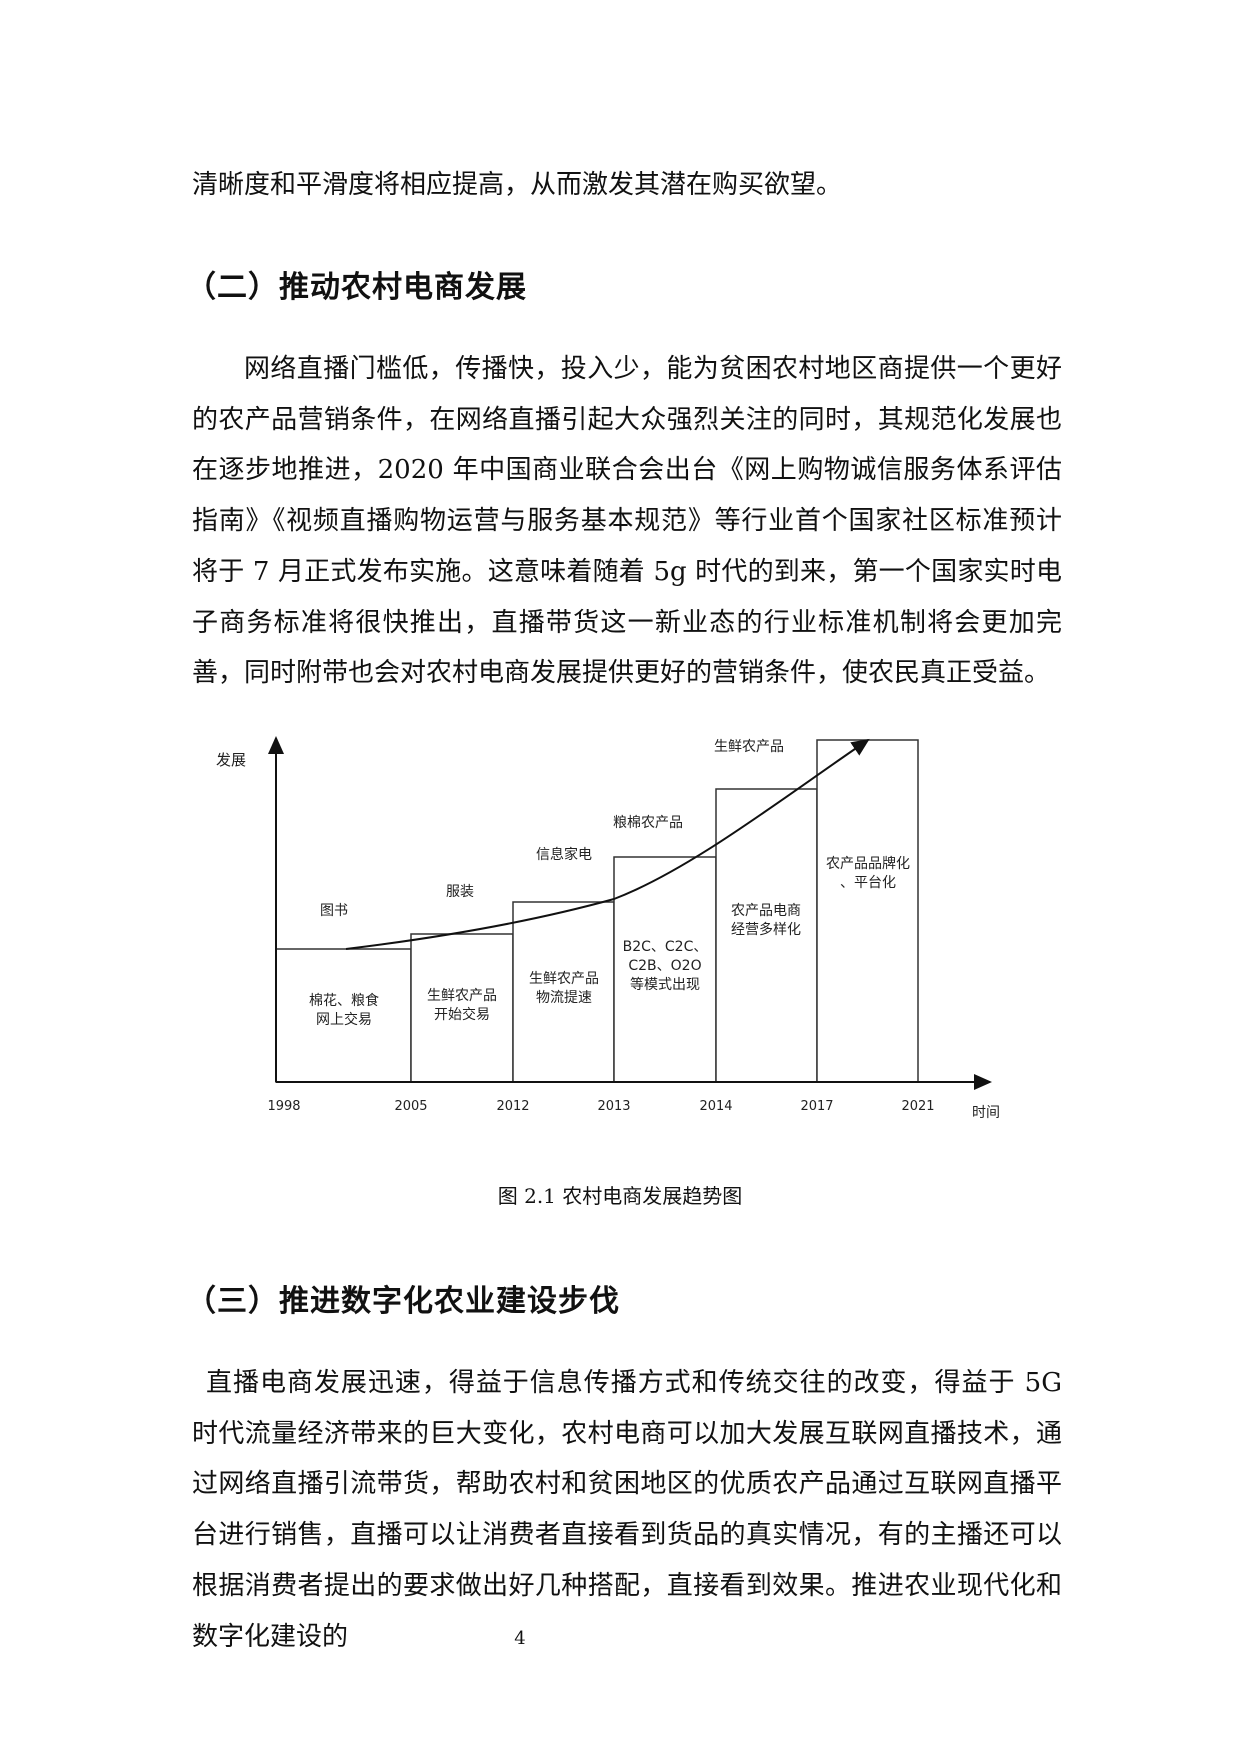  Describe the element at coordinates (283, 1106) in the screenshot. I see `year-tick-label: 1998` at that location.